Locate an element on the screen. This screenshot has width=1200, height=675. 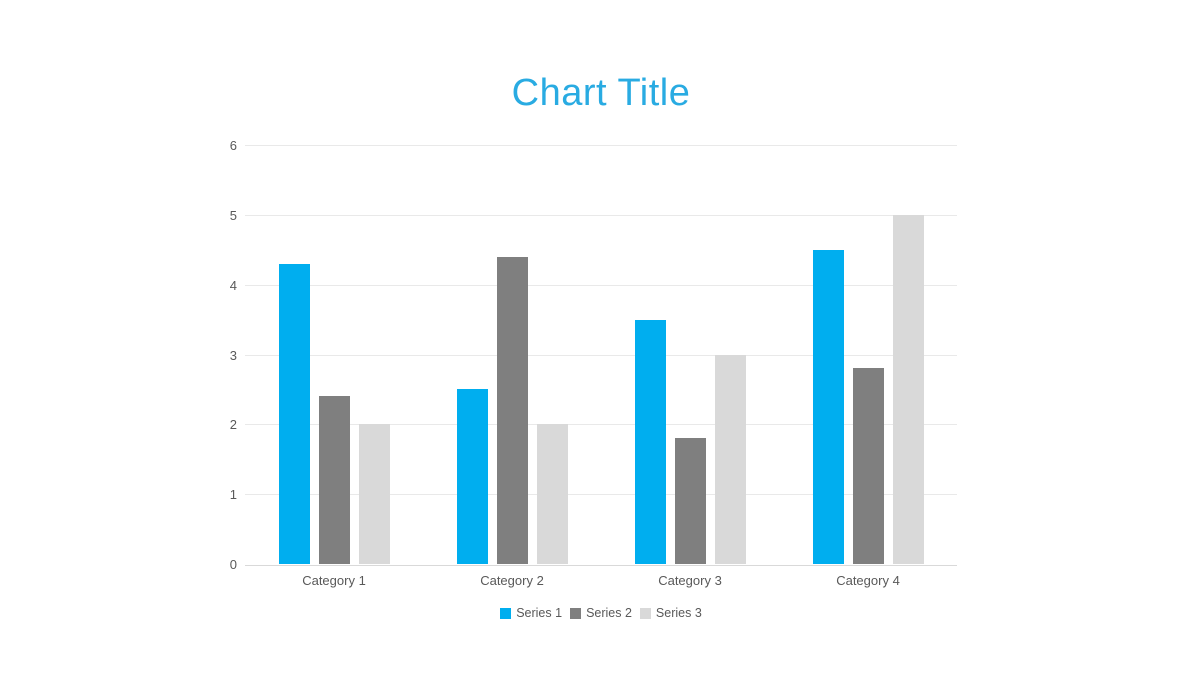
bar-series2-category3 is located at coordinates (690, 501).